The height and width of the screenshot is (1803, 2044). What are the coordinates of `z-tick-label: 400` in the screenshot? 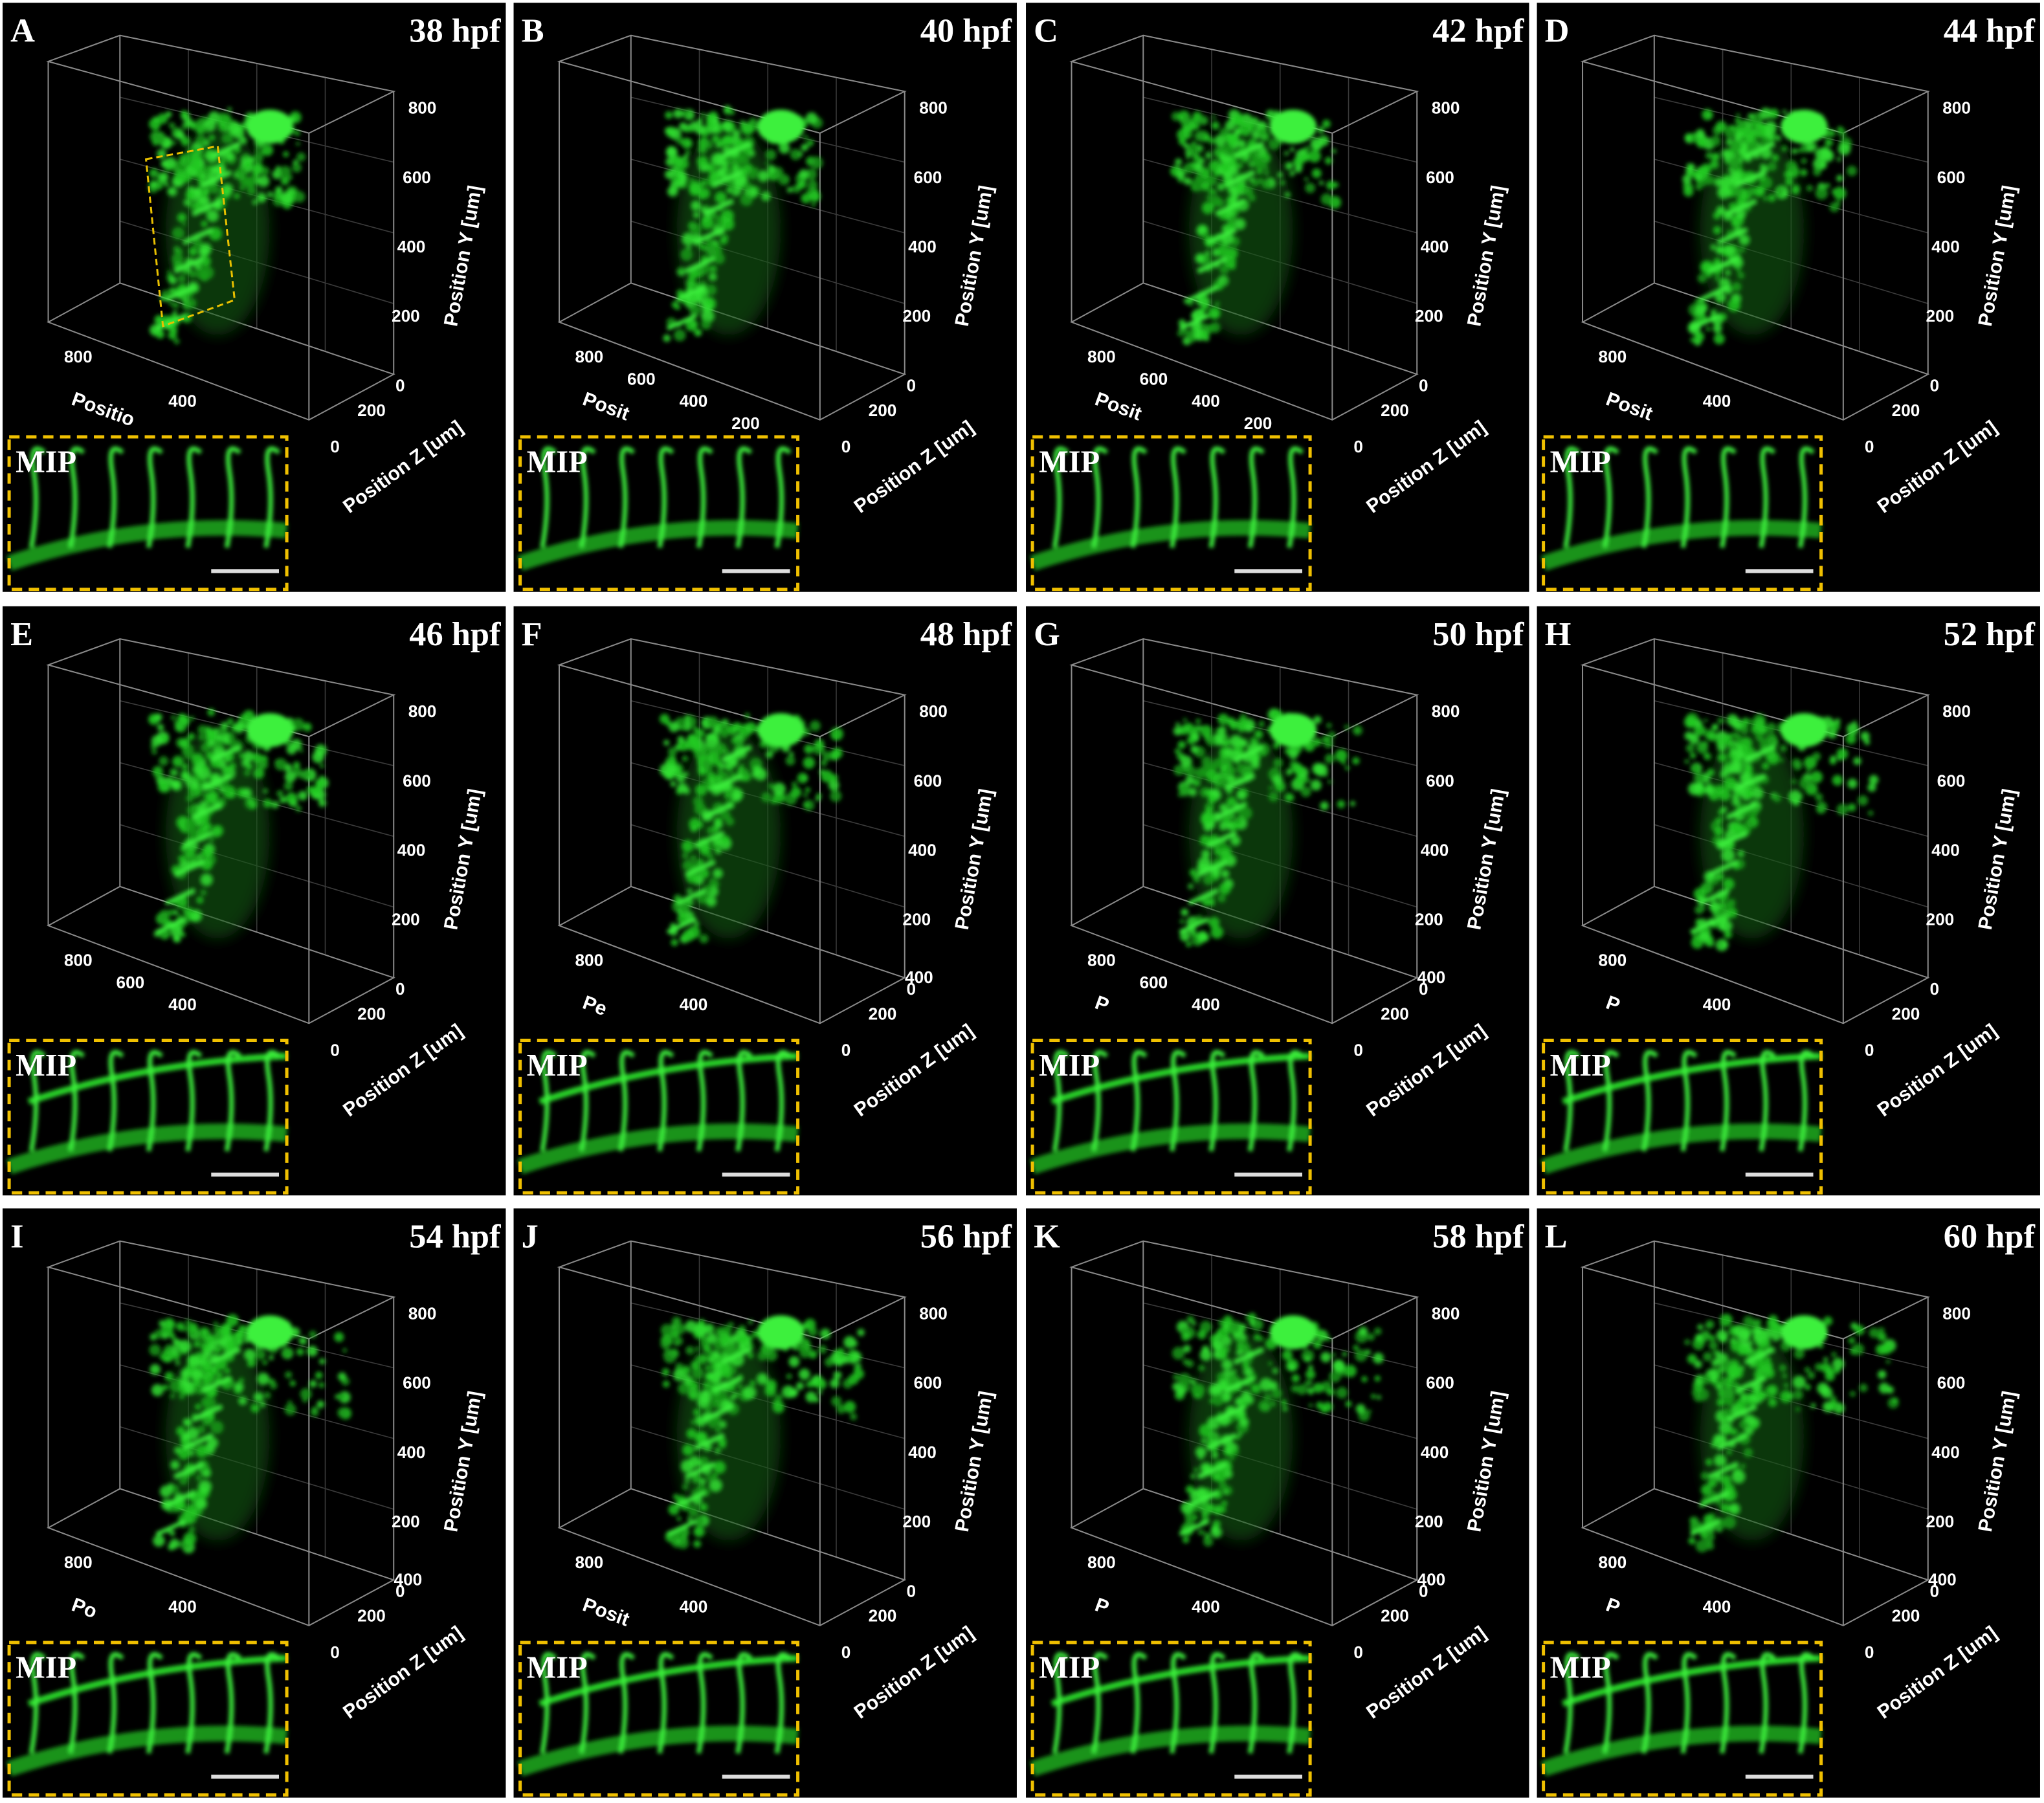 It's located at (1943, 1579).